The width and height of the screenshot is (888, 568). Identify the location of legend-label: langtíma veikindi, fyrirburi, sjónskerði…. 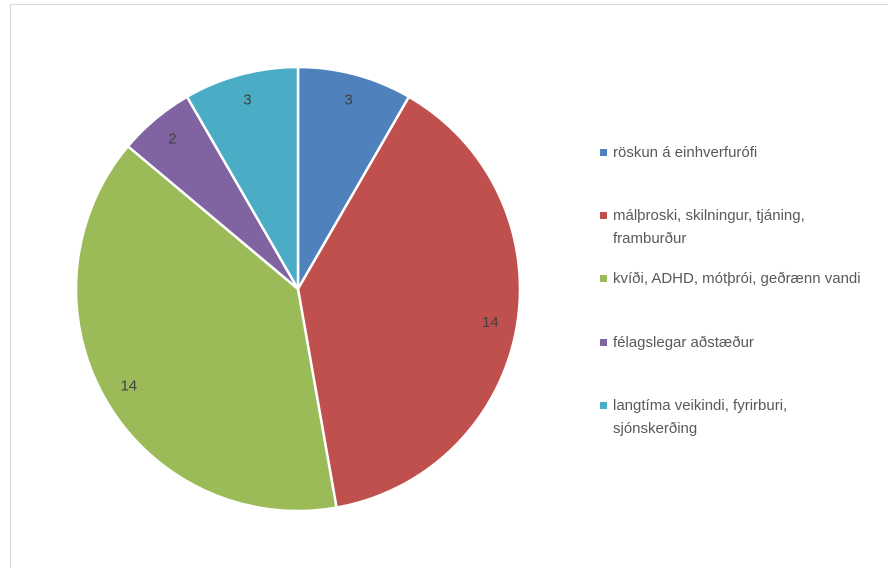
(700, 417).